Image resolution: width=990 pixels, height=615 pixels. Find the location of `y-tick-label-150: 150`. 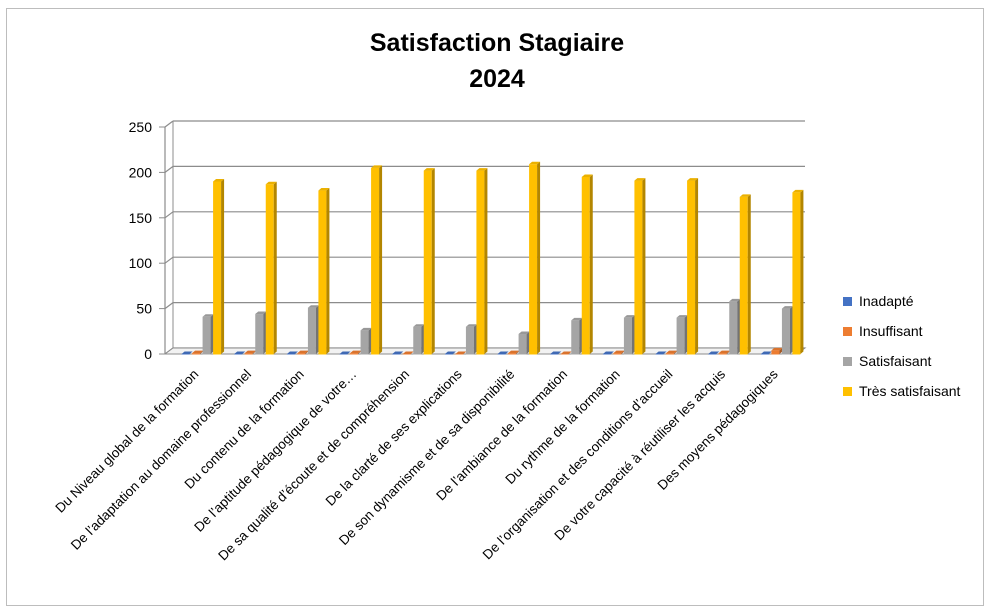

y-tick-label-150: 150 is located at coordinates (141, 218).